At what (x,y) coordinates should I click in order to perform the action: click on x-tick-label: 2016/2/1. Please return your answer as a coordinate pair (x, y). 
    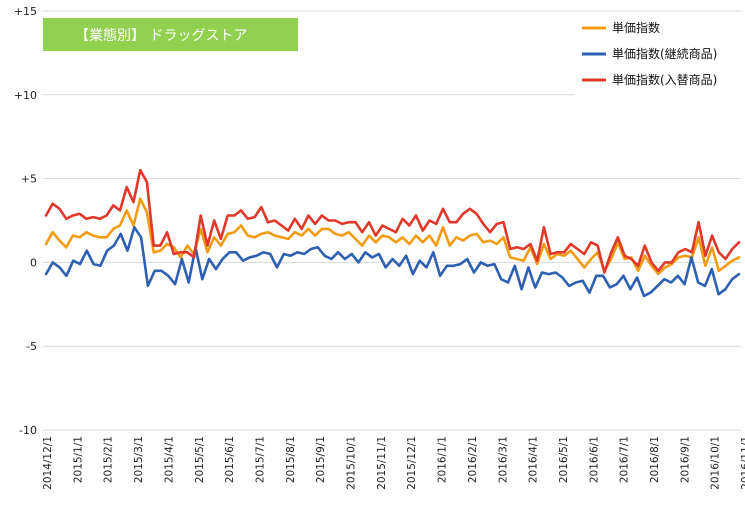
    Looking at the image, I should click on (473, 459).